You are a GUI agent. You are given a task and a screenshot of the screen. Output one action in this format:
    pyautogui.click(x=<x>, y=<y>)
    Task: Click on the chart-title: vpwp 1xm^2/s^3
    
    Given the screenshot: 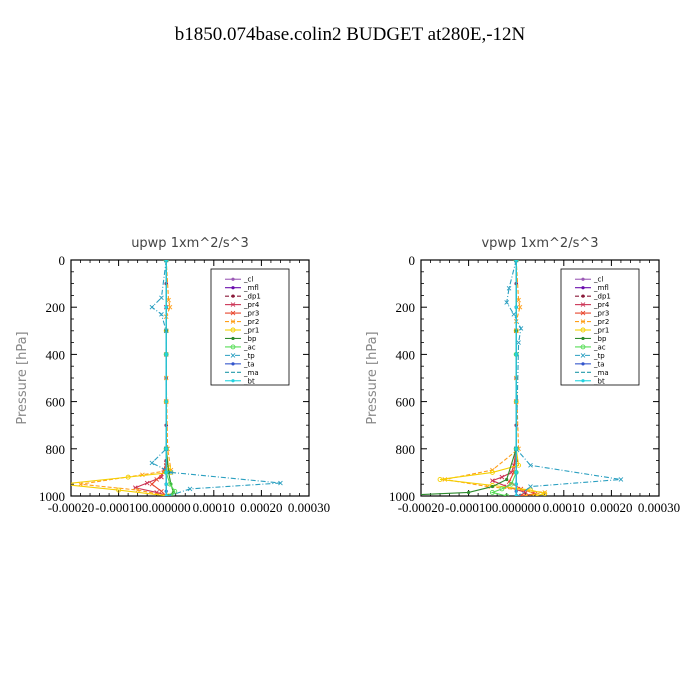 What is the action you would take?
    pyautogui.click(x=539, y=243)
    